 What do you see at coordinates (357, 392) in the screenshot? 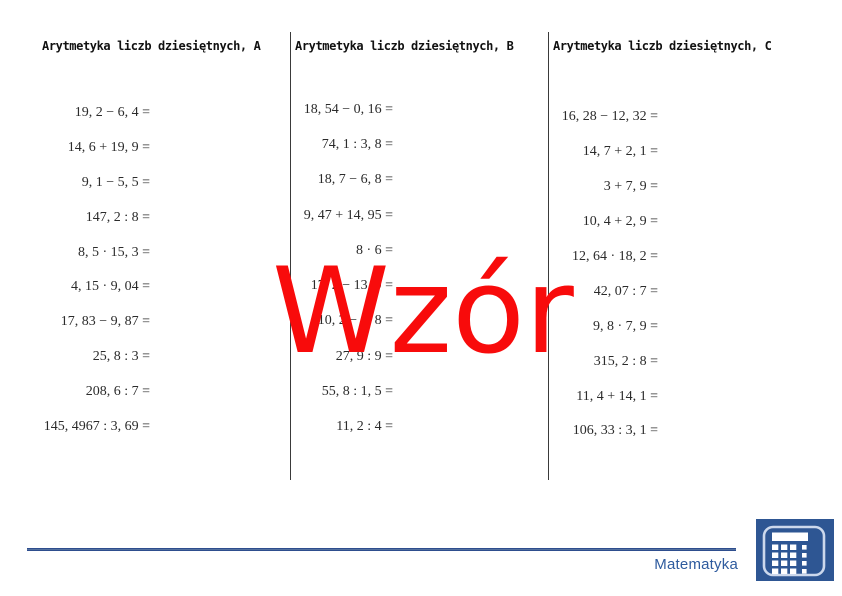
I see `math-problem: 55, 8 : 1, 5 =` at bounding box center [357, 392].